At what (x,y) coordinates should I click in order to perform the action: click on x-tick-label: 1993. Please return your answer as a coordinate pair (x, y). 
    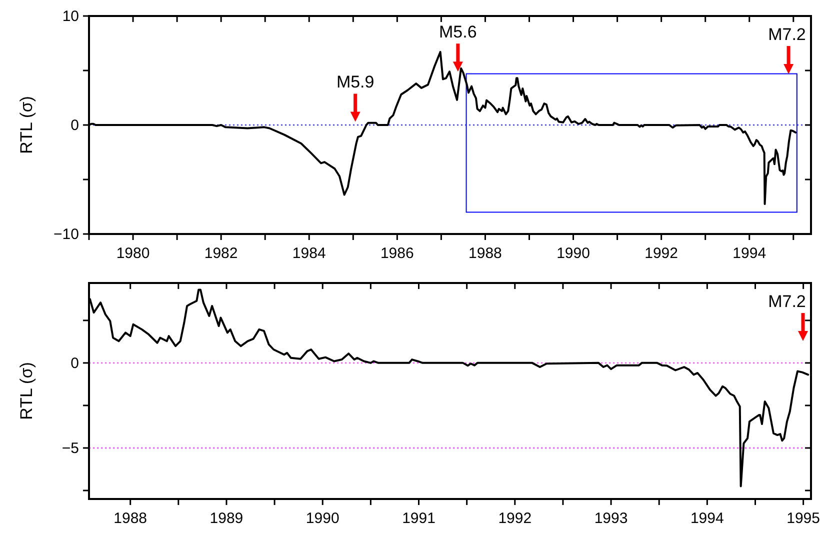
    Looking at the image, I should click on (611, 518).